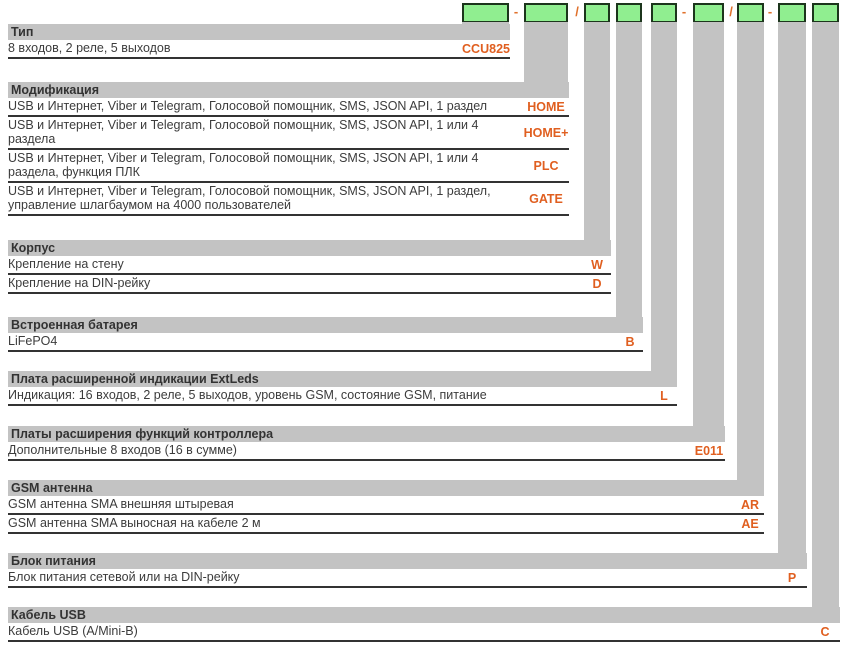 The width and height of the screenshot is (845, 651). What do you see at coordinates (121, 504) in the screenshot?
I see `option-desc: GSM антенна SMA внешняя штыревая` at bounding box center [121, 504].